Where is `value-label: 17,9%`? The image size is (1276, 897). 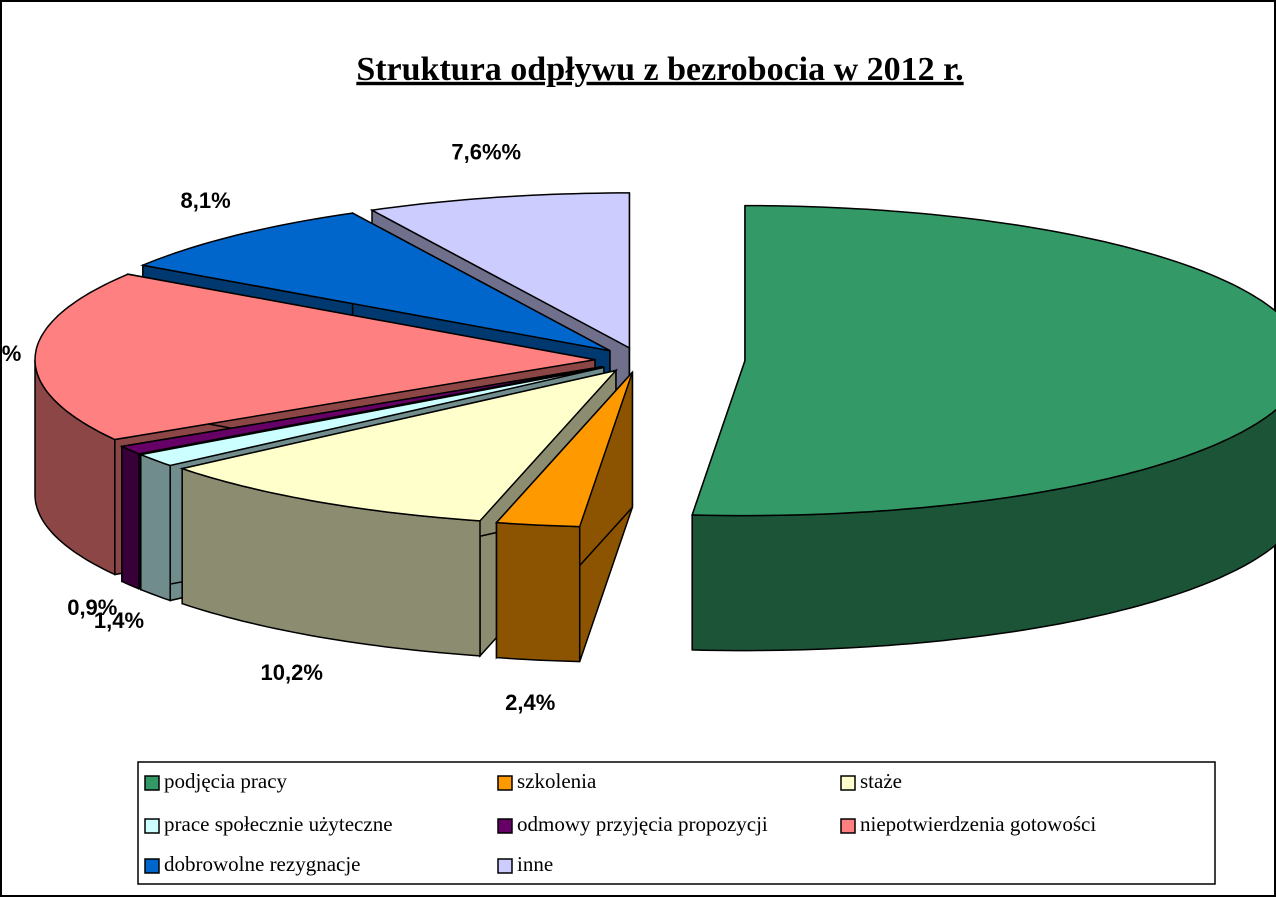
value-label: 17,9% is located at coordinates (10, 353).